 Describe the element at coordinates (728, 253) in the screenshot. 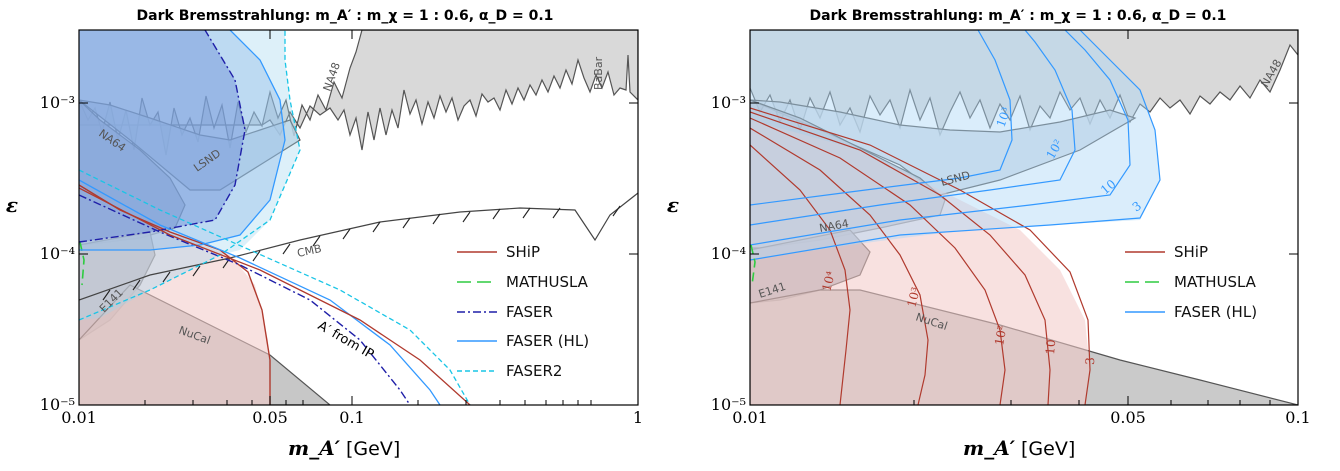

I see `right-ytick-1: 10⁻⁴` at that location.